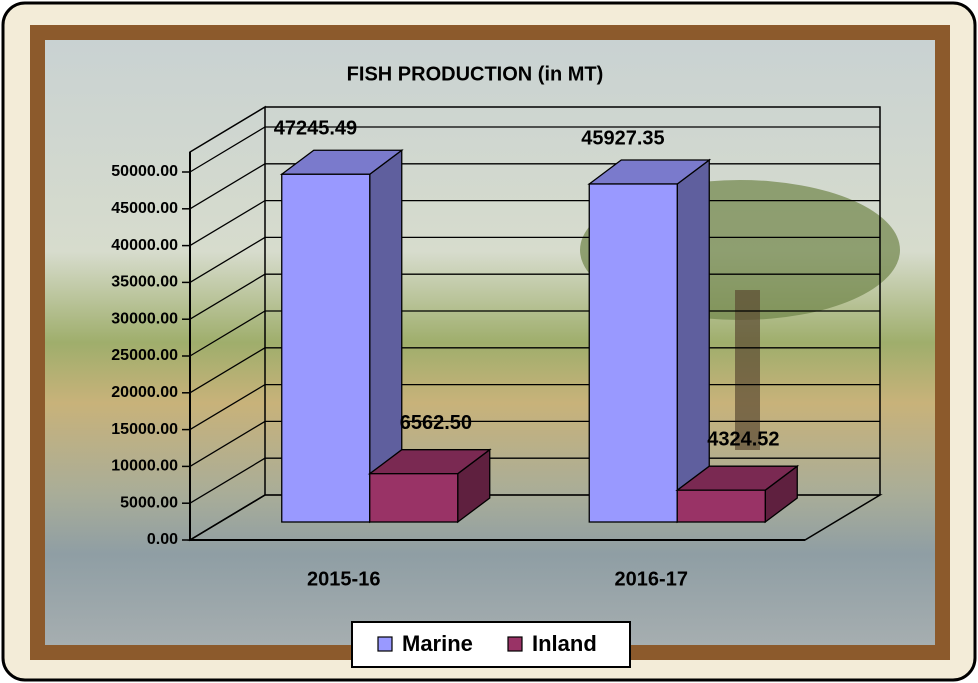 This screenshot has height=683, width=978. I want to click on chart-title: FISH PRODUCTION (in MT), so click(475, 74).